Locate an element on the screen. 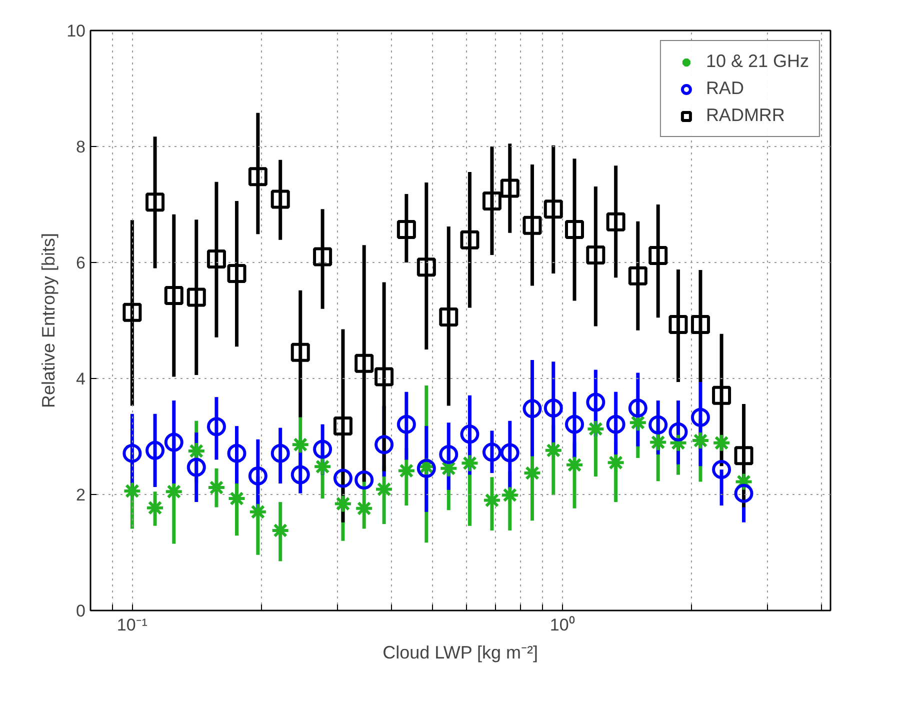 The height and width of the screenshot is (701, 899). legend-label: 10 & 21 GHz is located at coordinates (757, 61).